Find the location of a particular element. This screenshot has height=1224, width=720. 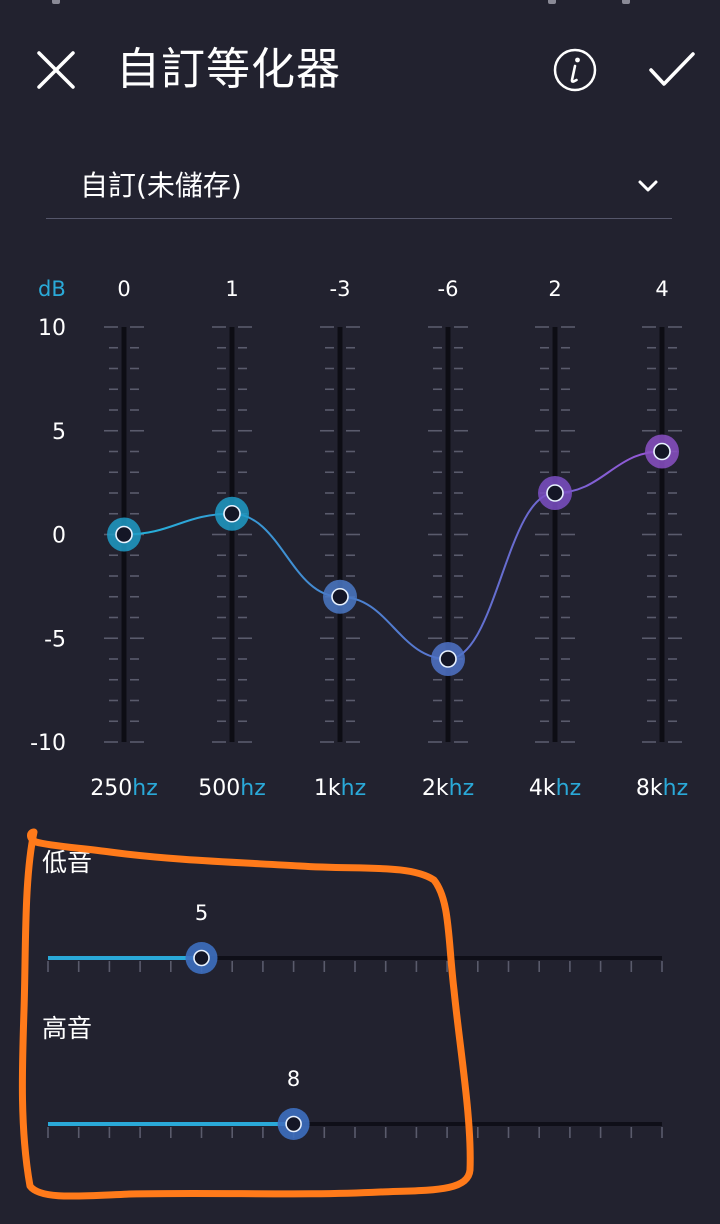

scale-label: -5 is located at coordinates (55, 639).